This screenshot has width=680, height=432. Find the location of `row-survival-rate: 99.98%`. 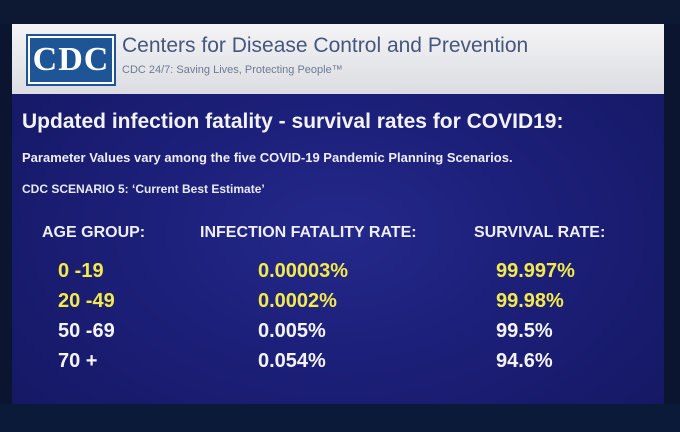

row-survival-rate: 99.98% is located at coordinates (530, 301).